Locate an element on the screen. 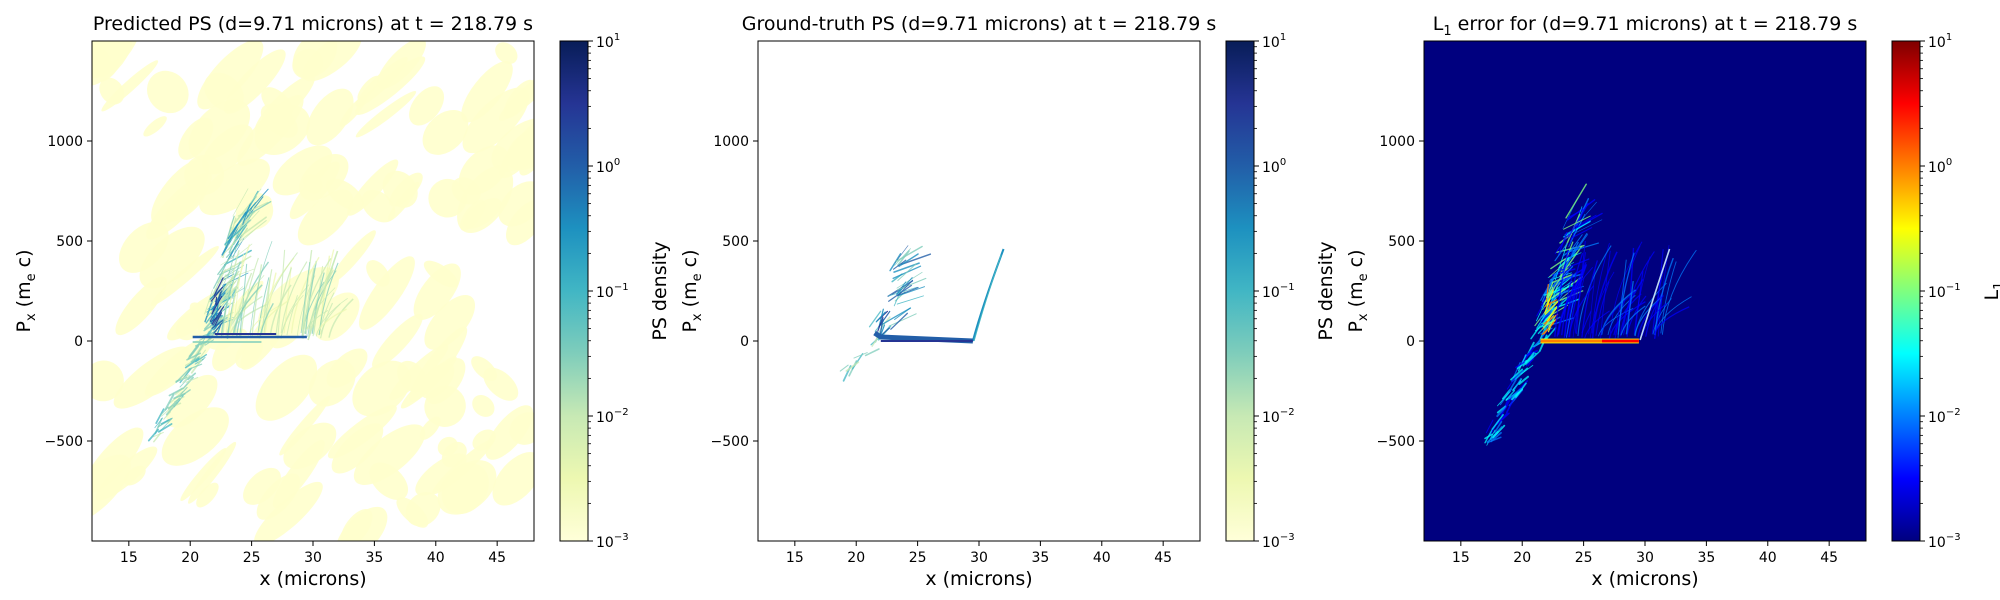  x-tick-label: 15 is located at coordinates (1461, 558).